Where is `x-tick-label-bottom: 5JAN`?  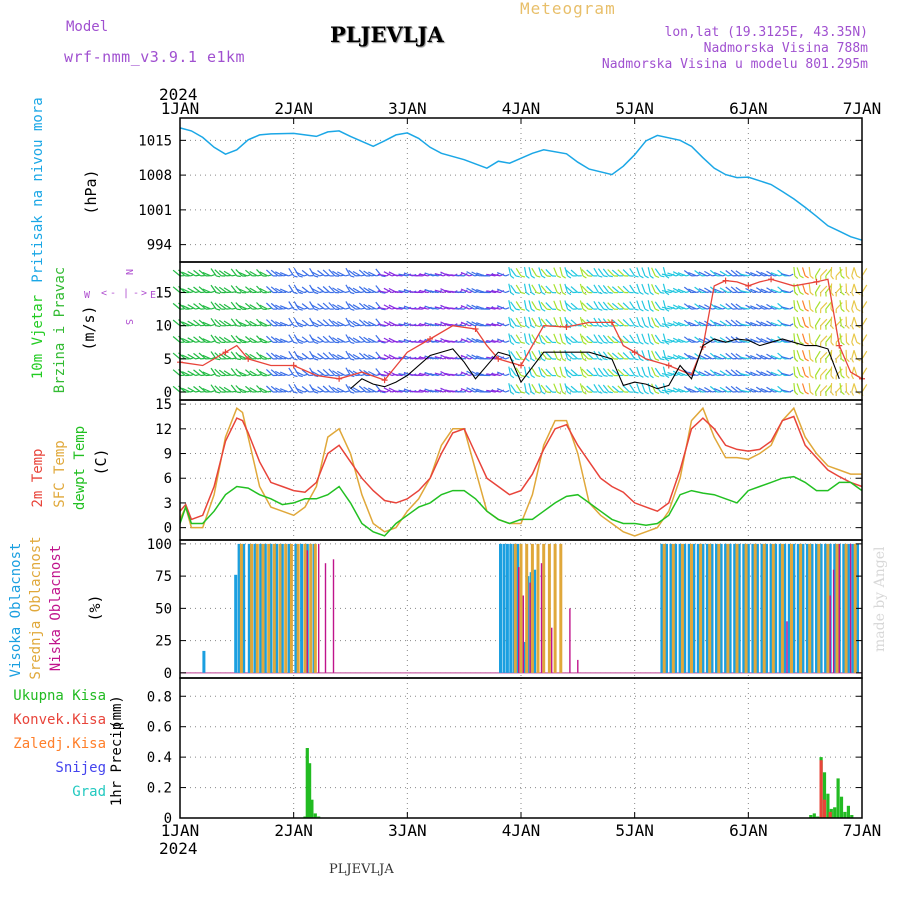
x-tick-label-bottom: 5JAN is located at coordinates (634, 830).